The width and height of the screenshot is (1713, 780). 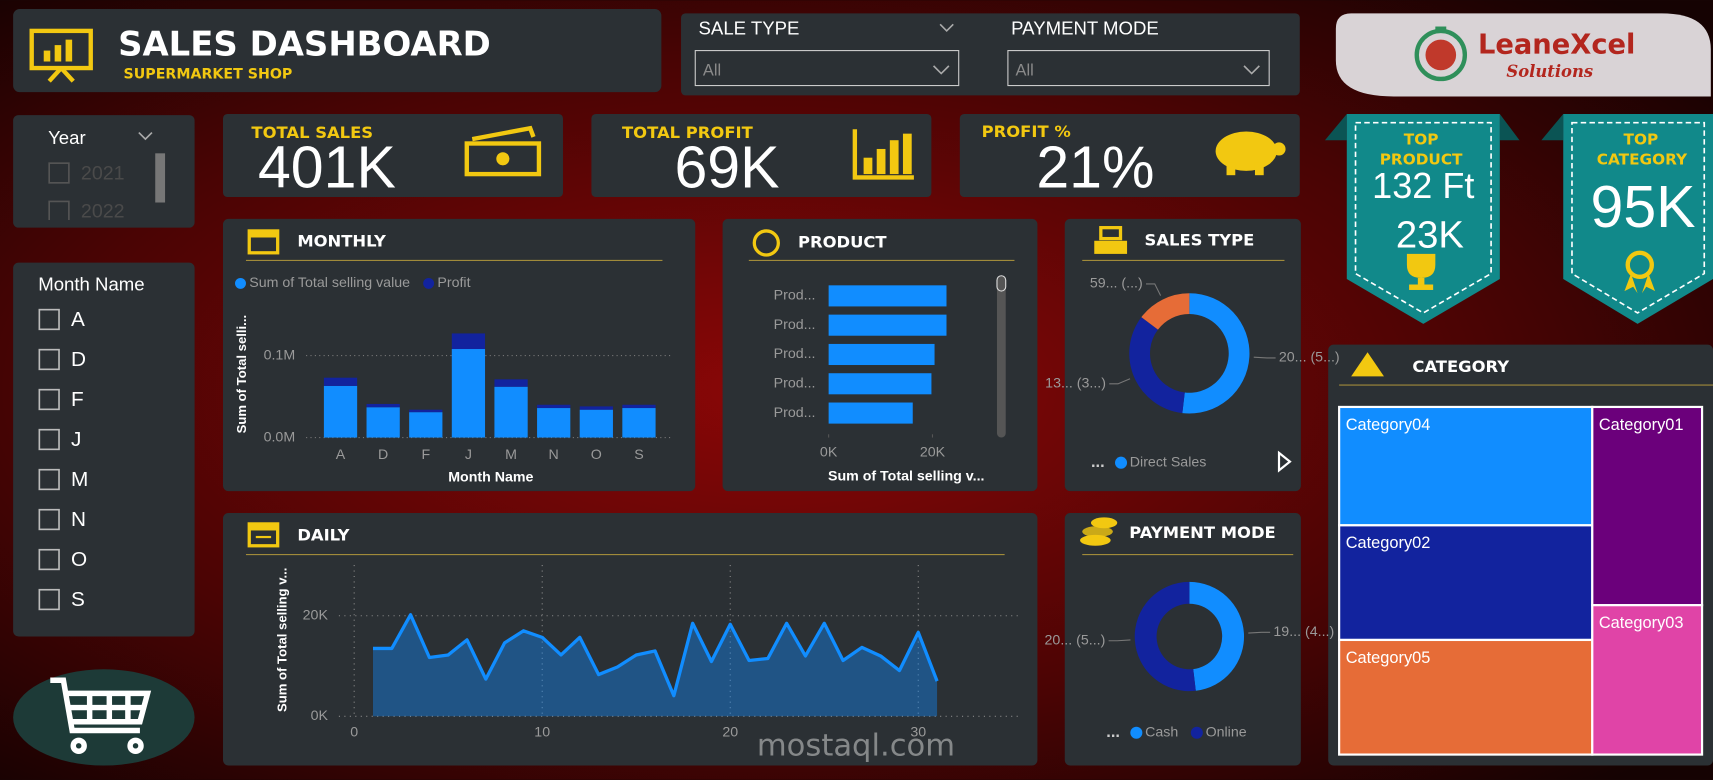 What do you see at coordinates (1643, 207) in the screenshot?
I see `card-value: 95K` at bounding box center [1643, 207].